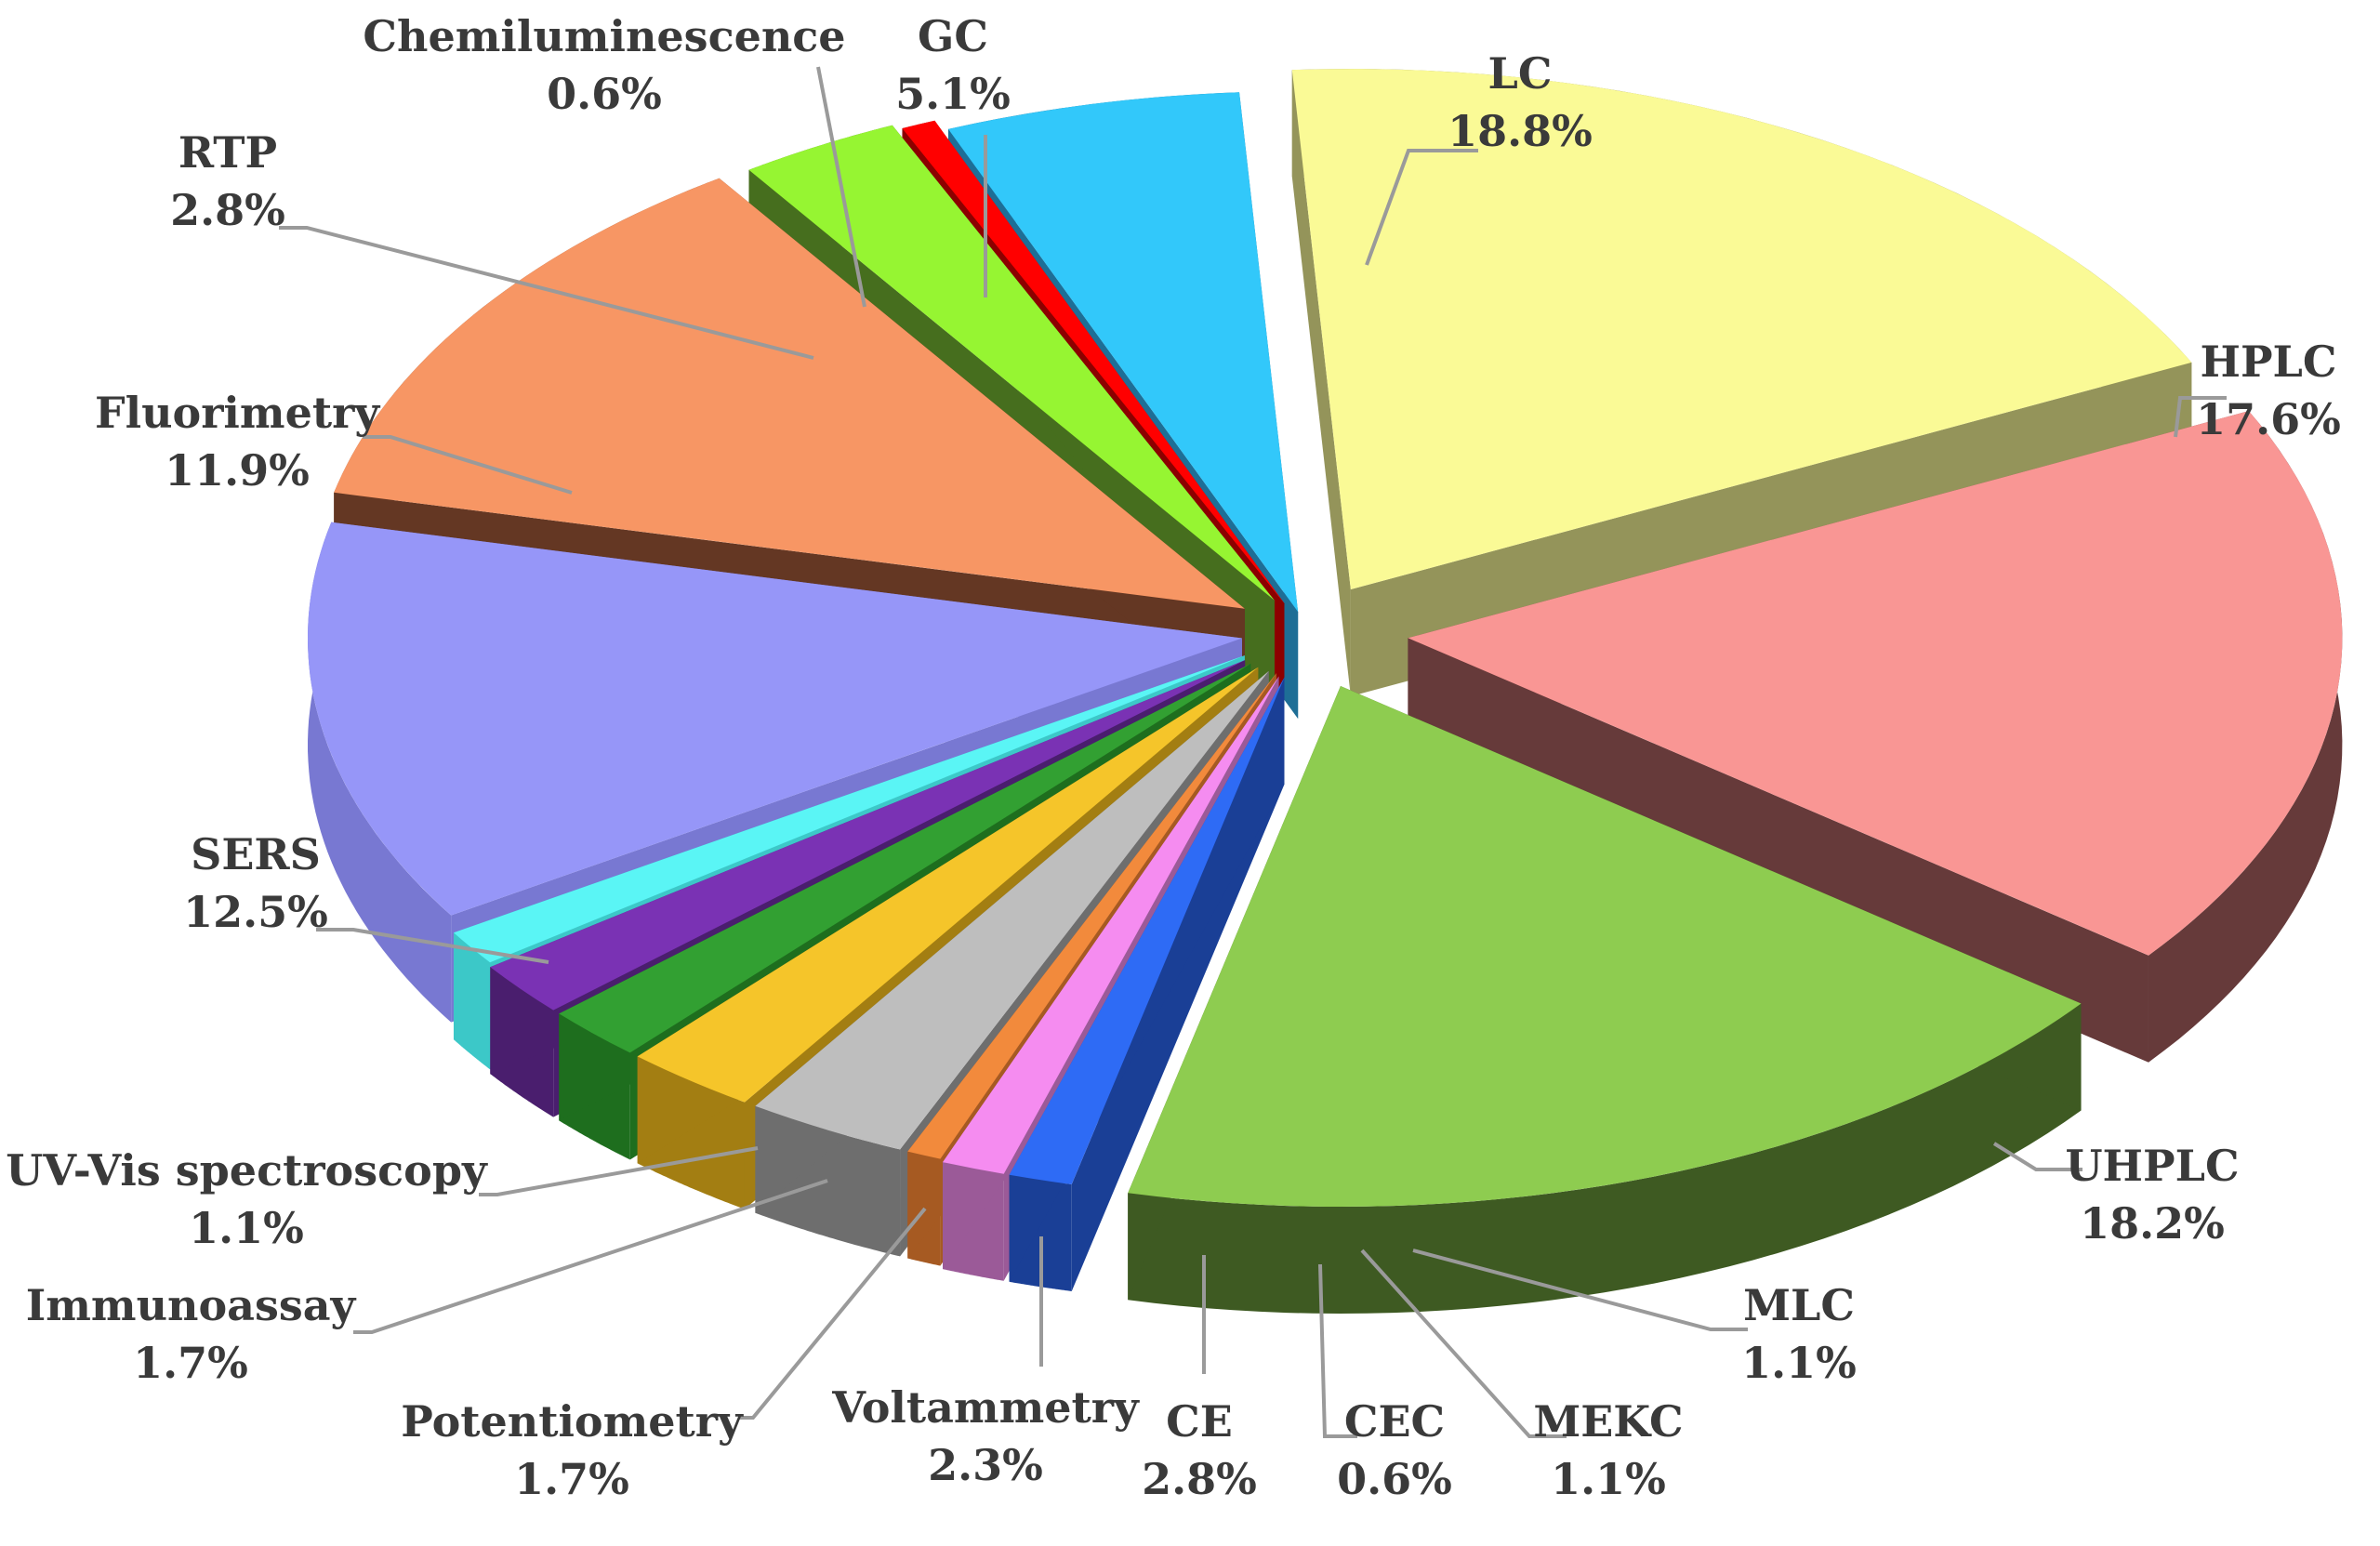  What do you see at coordinates (604, 94) in the screenshot?
I see `value-label-chemiluminescence: 0.6%` at bounding box center [604, 94].